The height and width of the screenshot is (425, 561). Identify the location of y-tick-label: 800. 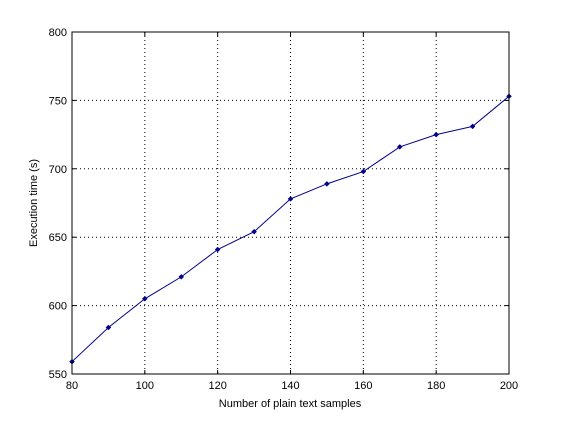
(58, 33).